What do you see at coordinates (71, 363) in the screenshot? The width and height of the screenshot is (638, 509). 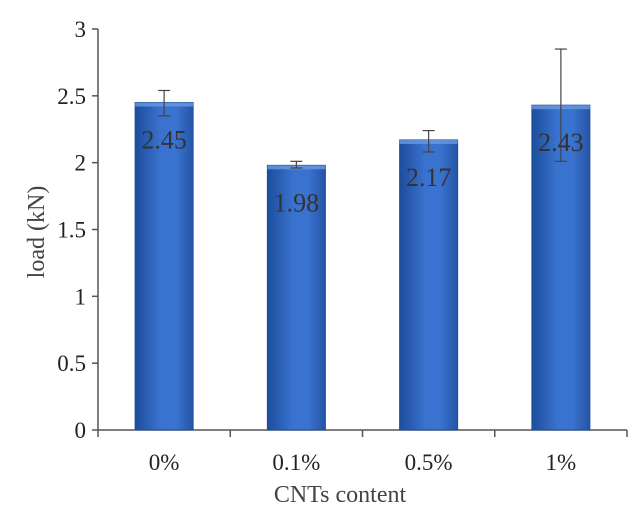 I see `y-tick-label: 0.5` at bounding box center [71, 363].